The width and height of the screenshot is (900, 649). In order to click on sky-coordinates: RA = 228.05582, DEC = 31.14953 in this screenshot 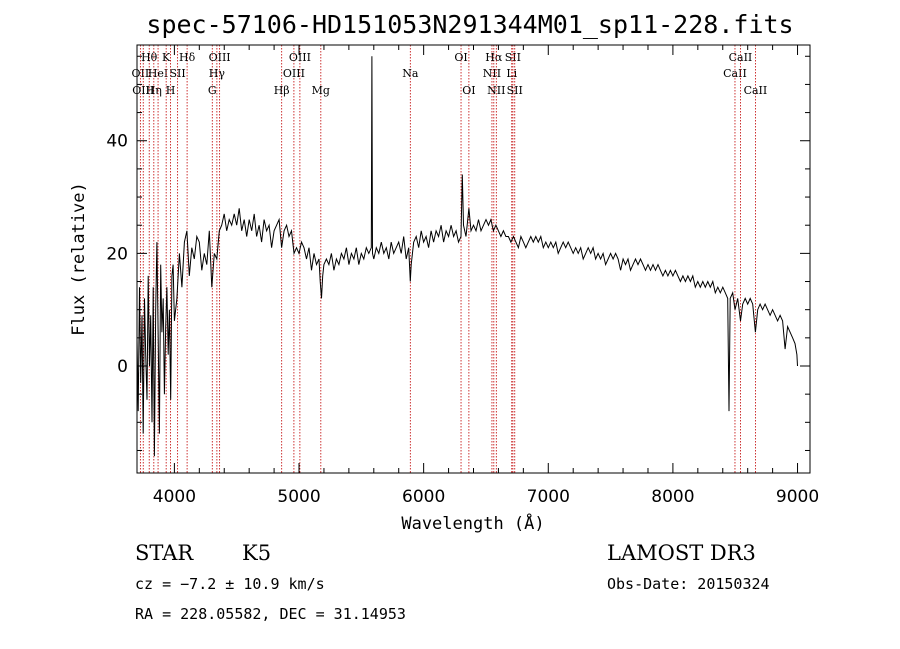, I will do `click(270, 614)`.